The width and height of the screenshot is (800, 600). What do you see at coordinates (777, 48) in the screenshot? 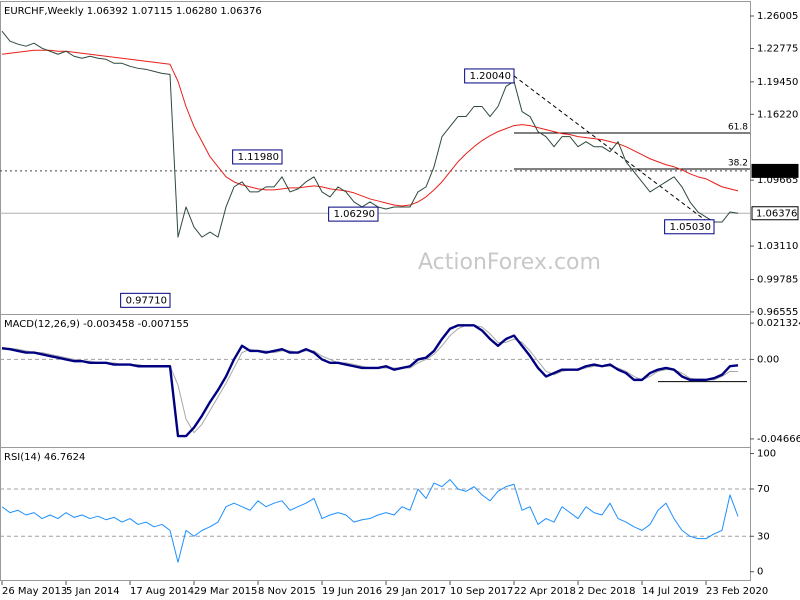
I see `y-tick-label: 1.22775` at bounding box center [777, 48].